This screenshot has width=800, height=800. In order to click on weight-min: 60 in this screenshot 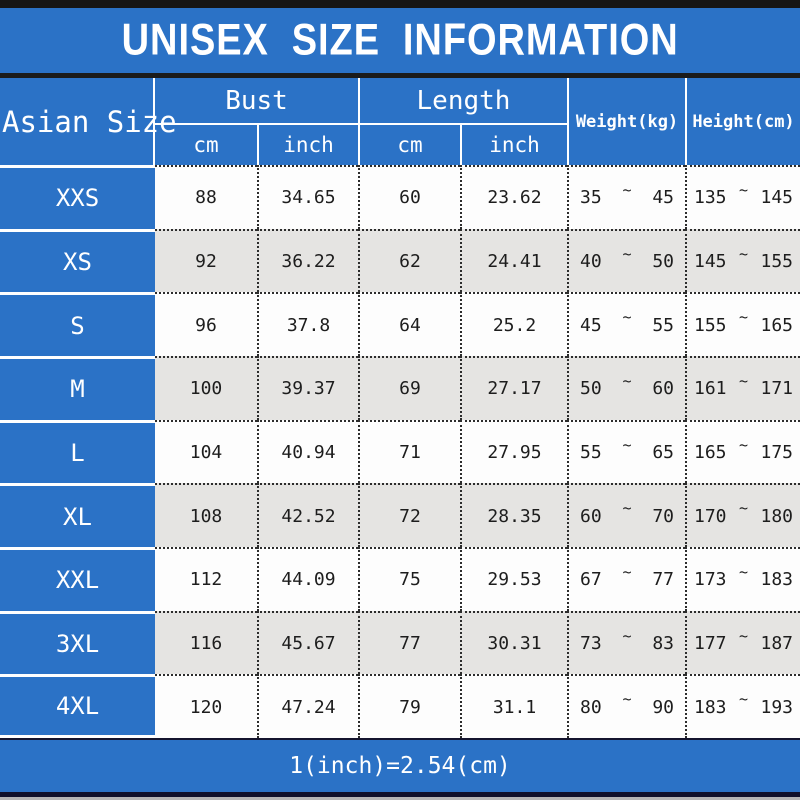, I will do `click(591, 516)`.